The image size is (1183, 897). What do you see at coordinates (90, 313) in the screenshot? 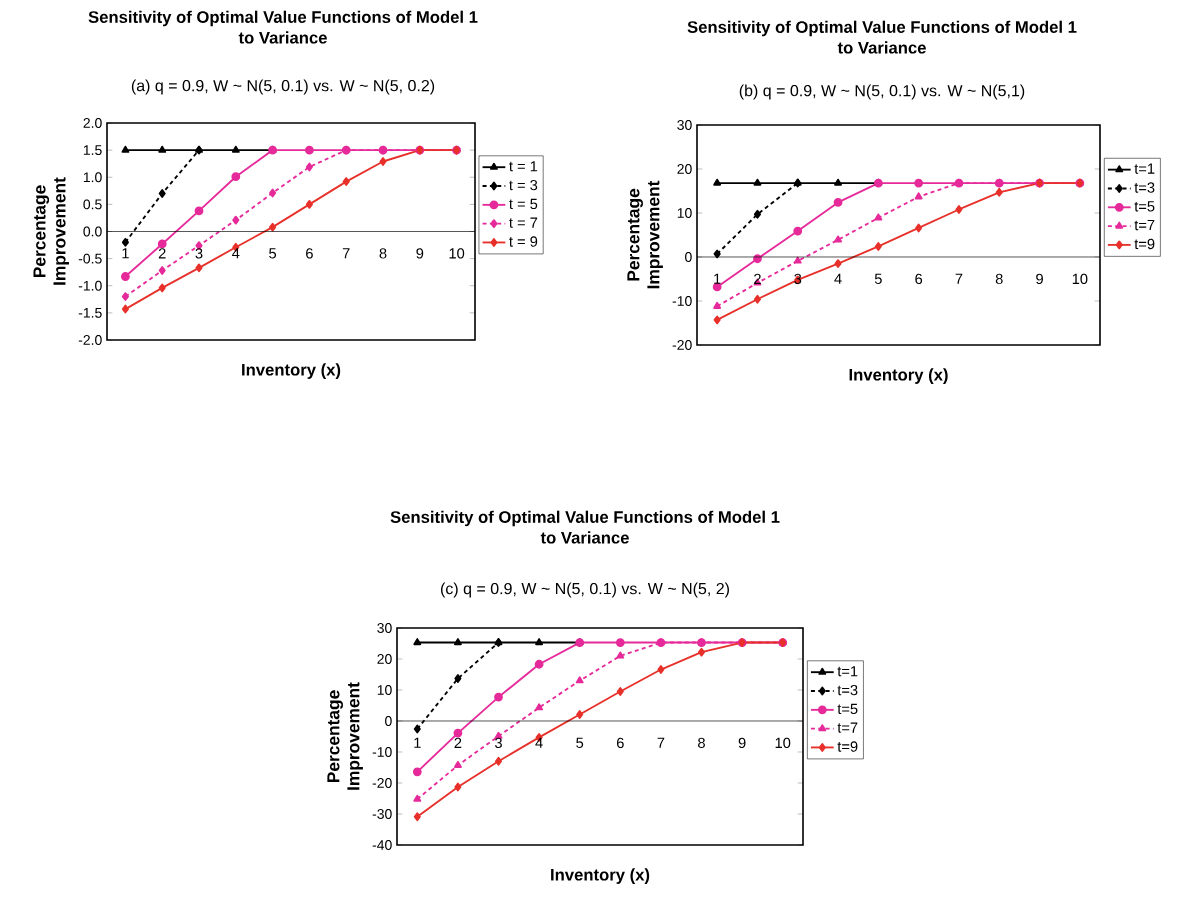
I see `y-tick-label: -1.5` at bounding box center [90, 313].